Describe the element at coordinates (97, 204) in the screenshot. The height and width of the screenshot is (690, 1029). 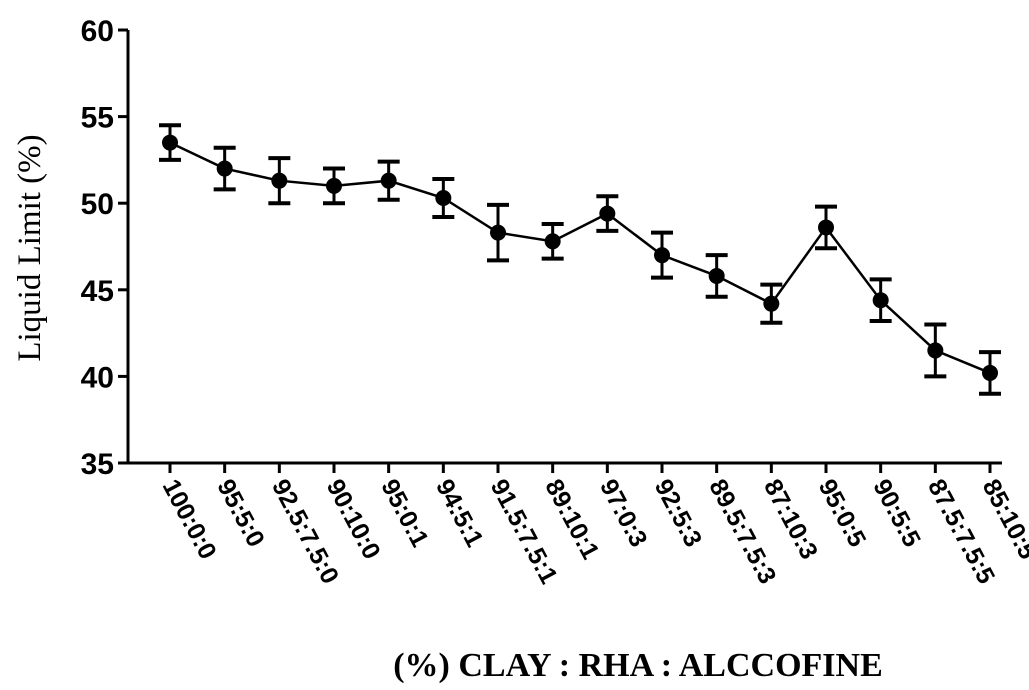
I see `y-tick-label: 50` at that location.